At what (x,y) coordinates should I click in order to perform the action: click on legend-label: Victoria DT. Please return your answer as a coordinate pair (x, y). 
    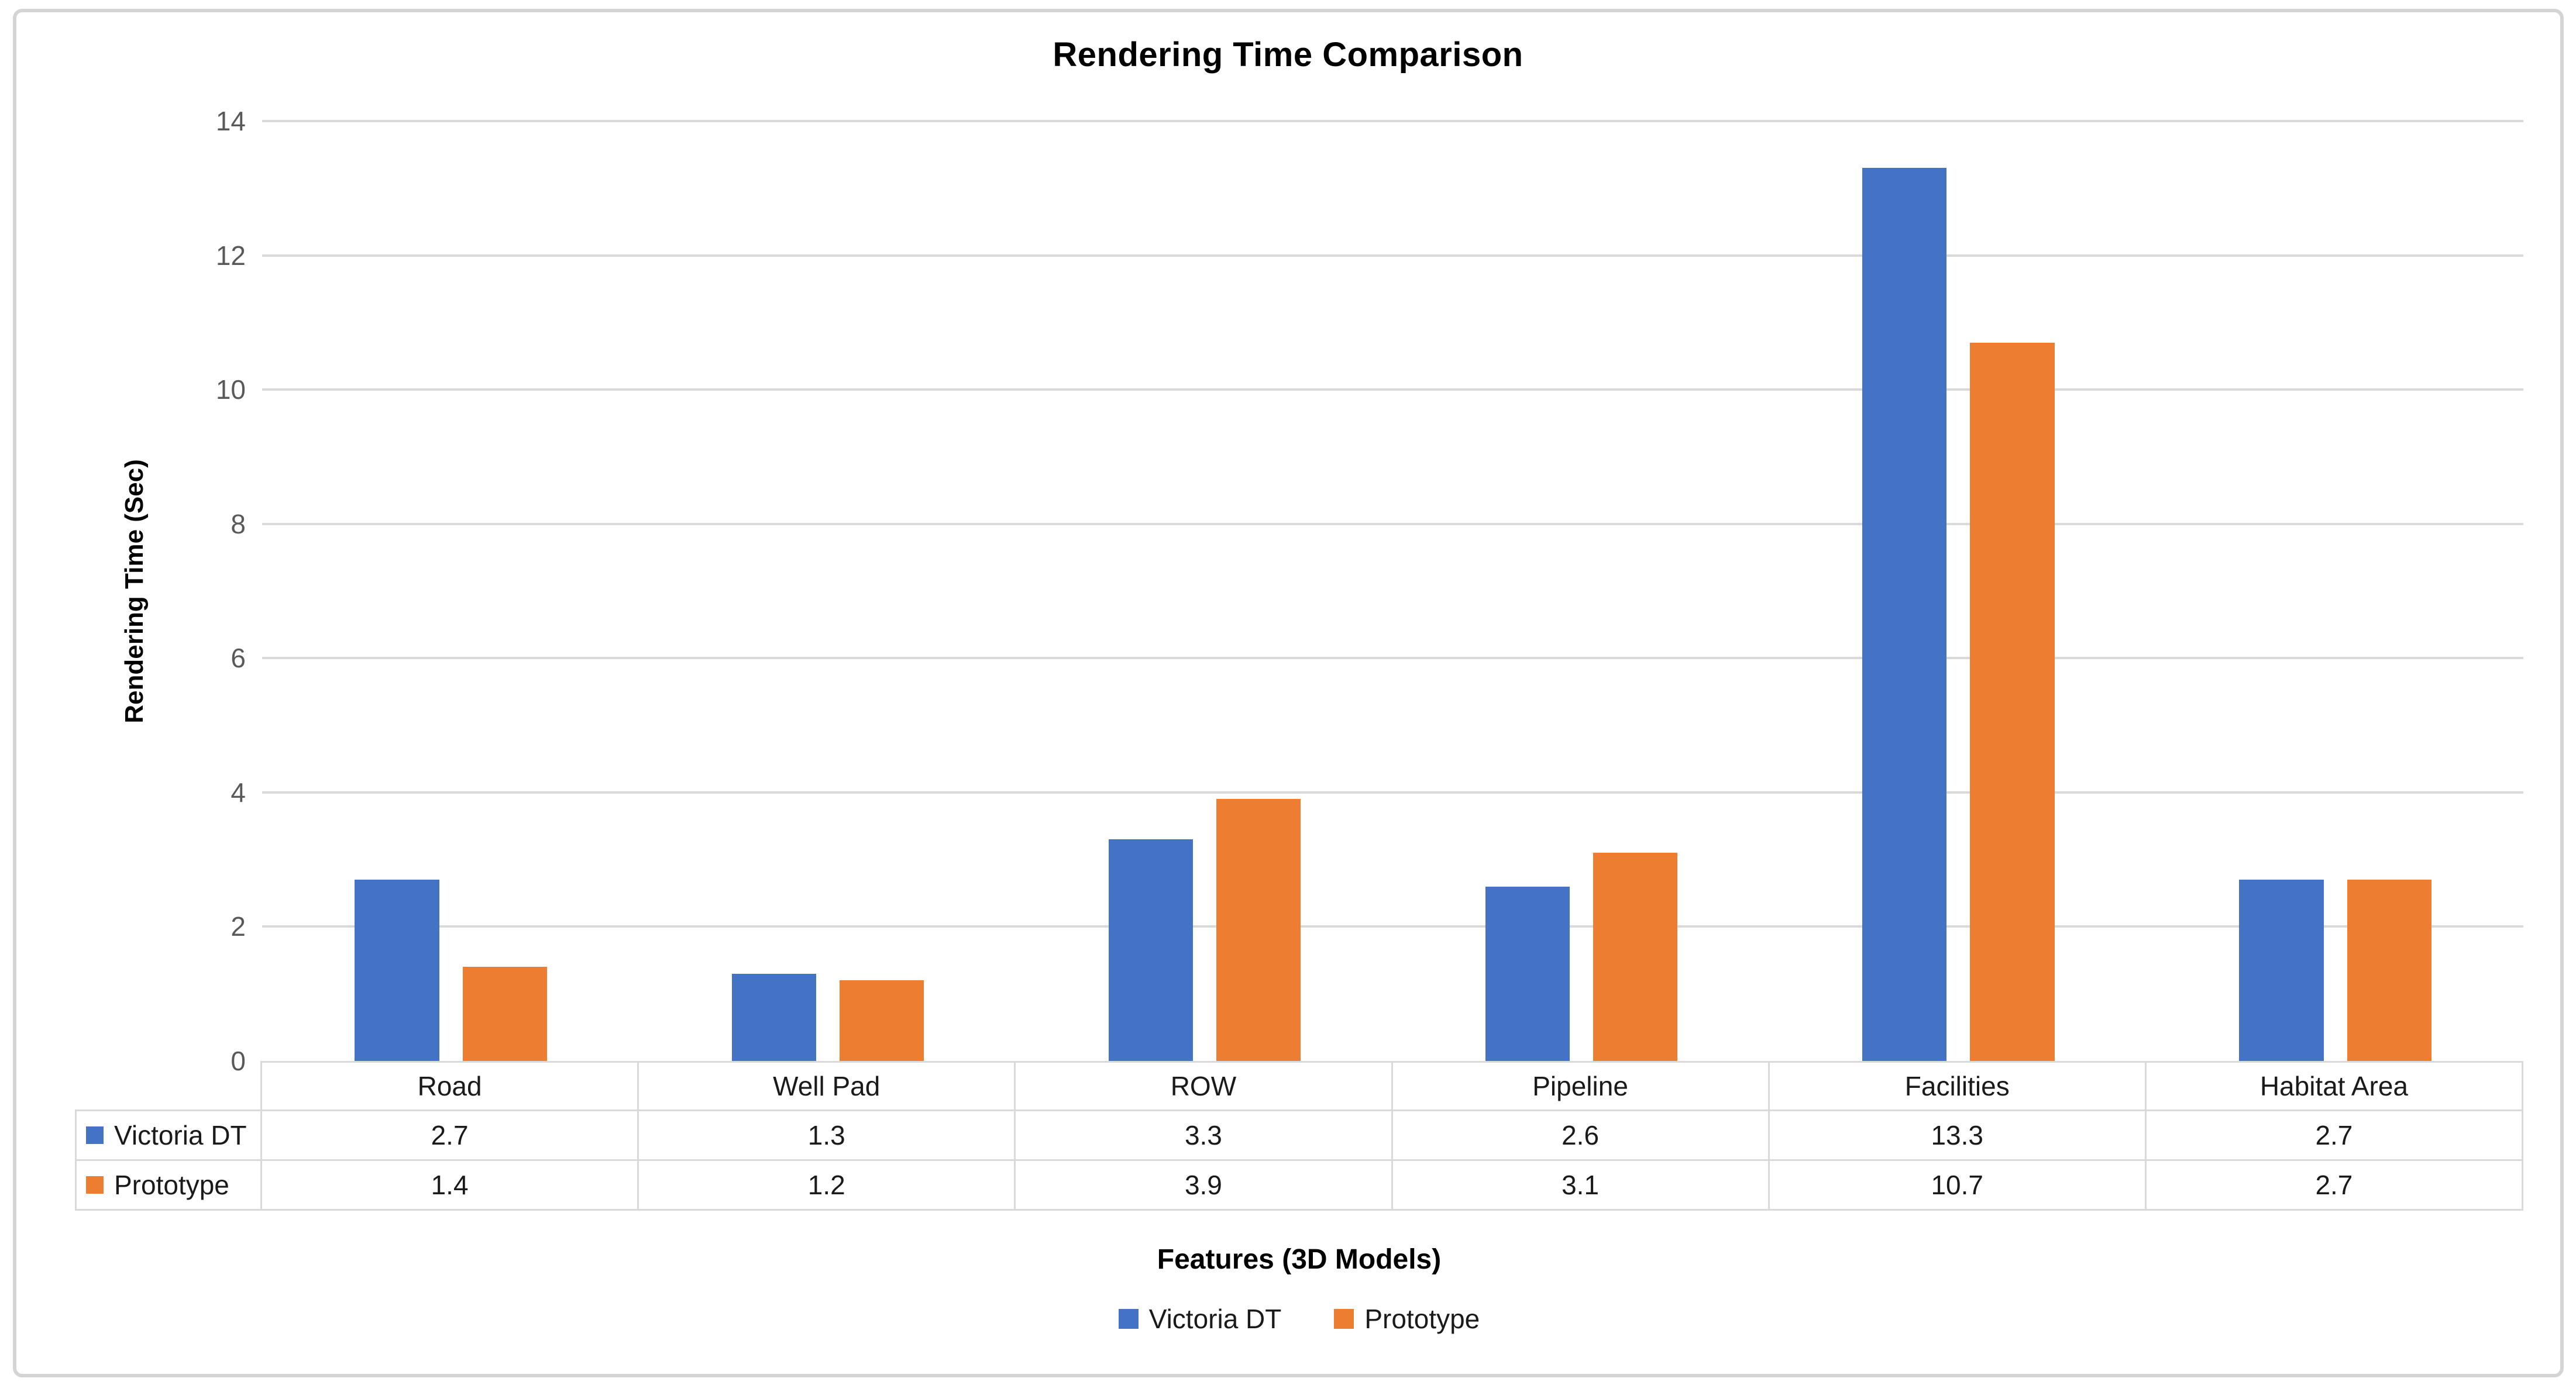
    Looking at the image, I should click on (1215, 1319).